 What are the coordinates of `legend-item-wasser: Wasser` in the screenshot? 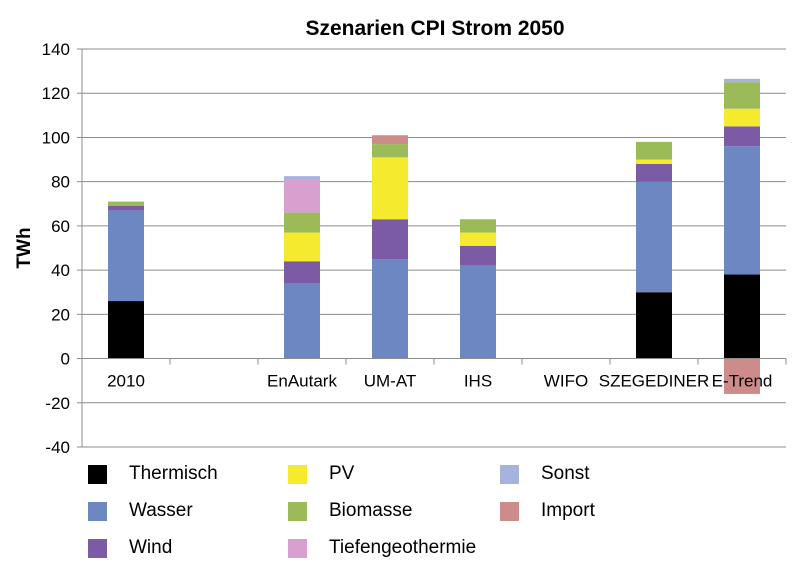 It's located at (140, 511).